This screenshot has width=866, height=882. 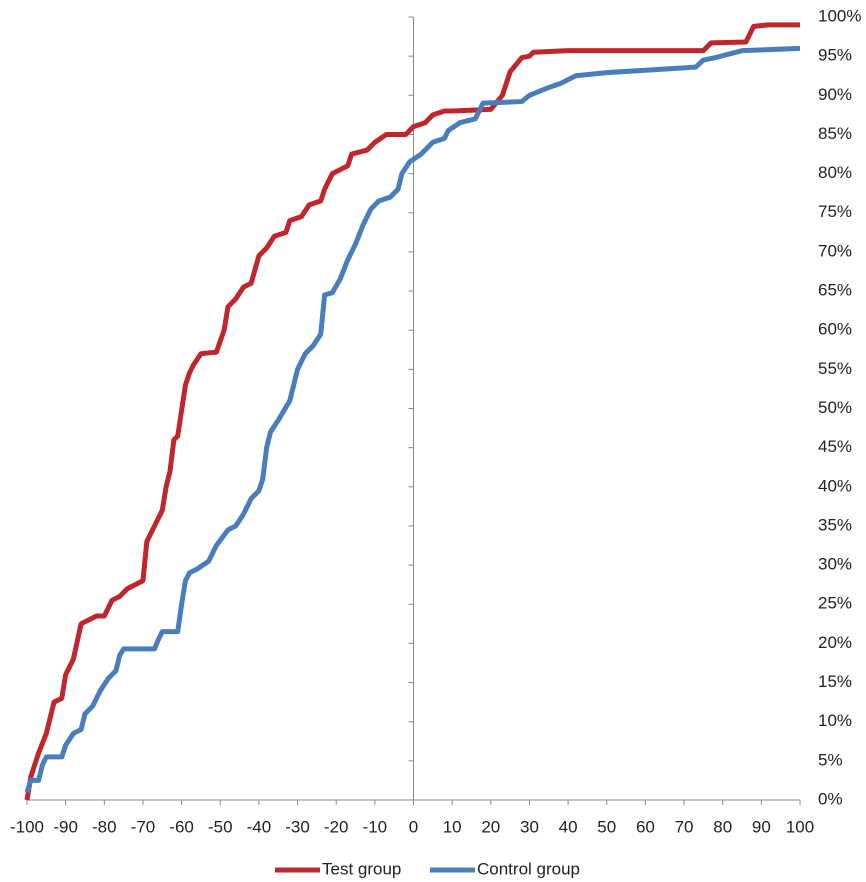 I want to click on legend-label: Test group, so click(x=361, y=868).